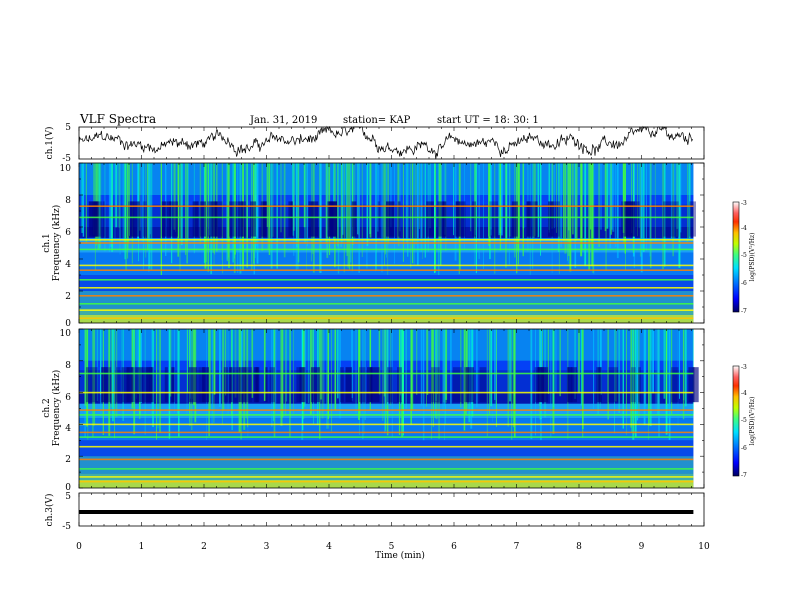 The width and height of the screenshot is (792, 612). What do you see at coordinates (752, 257) in the screenshot?
I see `ch1-colorbar-label: log(PSD)(V²/Hz)` at bounding box center [752, 257].